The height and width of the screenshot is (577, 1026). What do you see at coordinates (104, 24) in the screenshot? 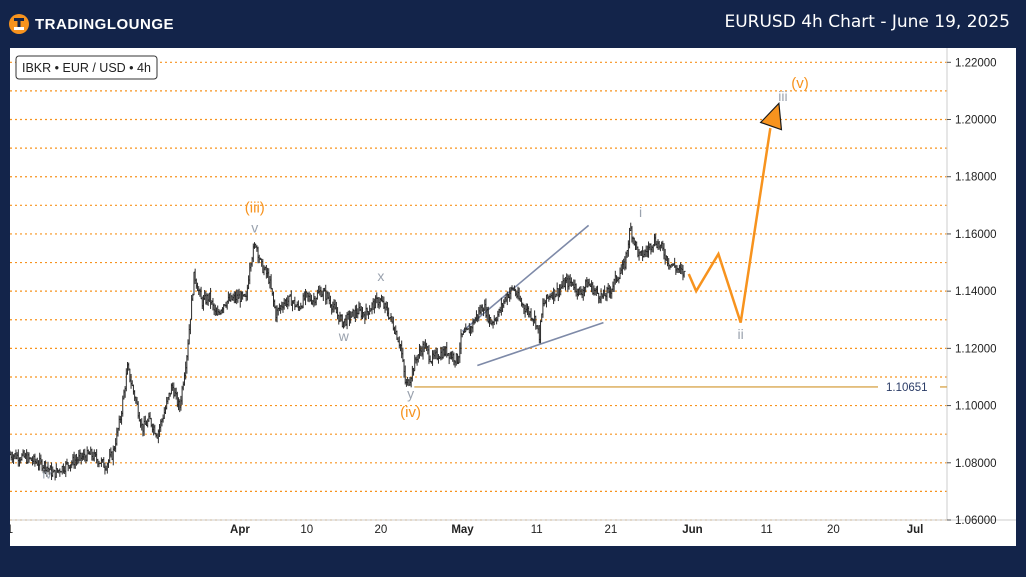
I see `brand-name: TRADINGLOUNGE` at bounding box center [104, 24].